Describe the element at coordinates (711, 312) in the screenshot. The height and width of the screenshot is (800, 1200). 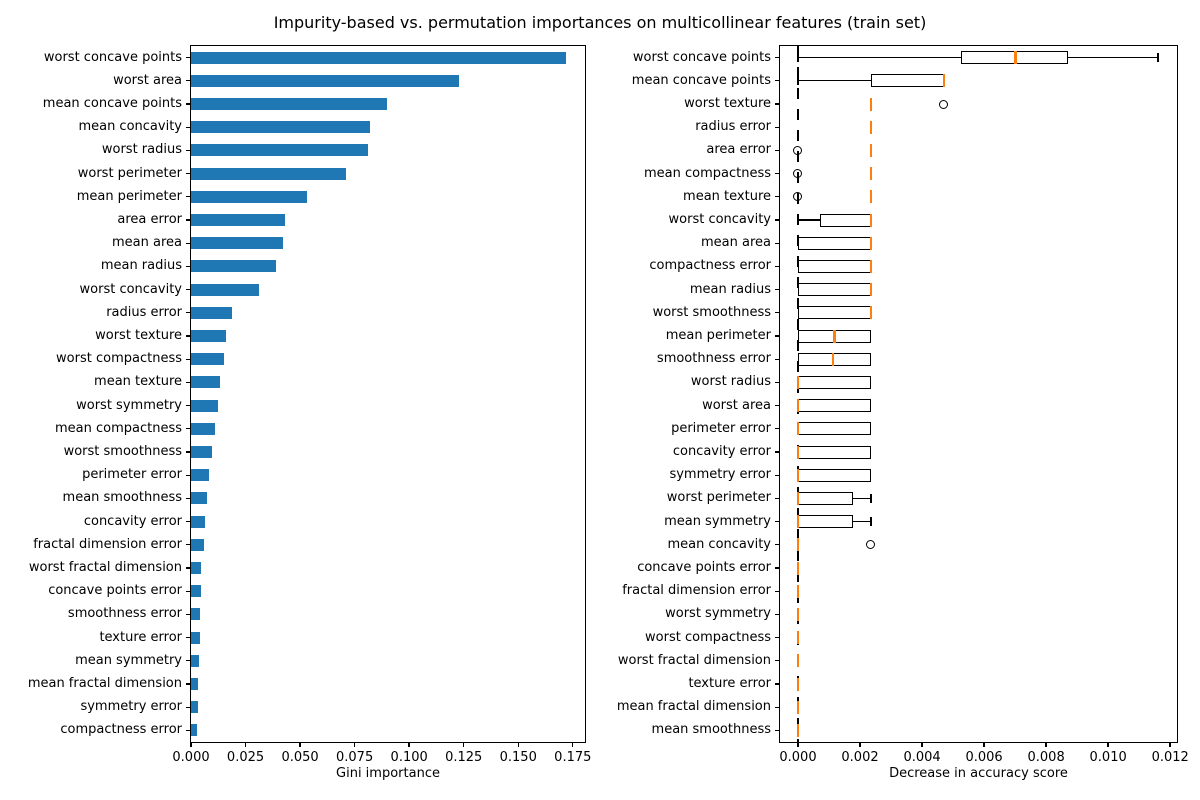
I see `feature-tick-label: worst smoothness` at that location.